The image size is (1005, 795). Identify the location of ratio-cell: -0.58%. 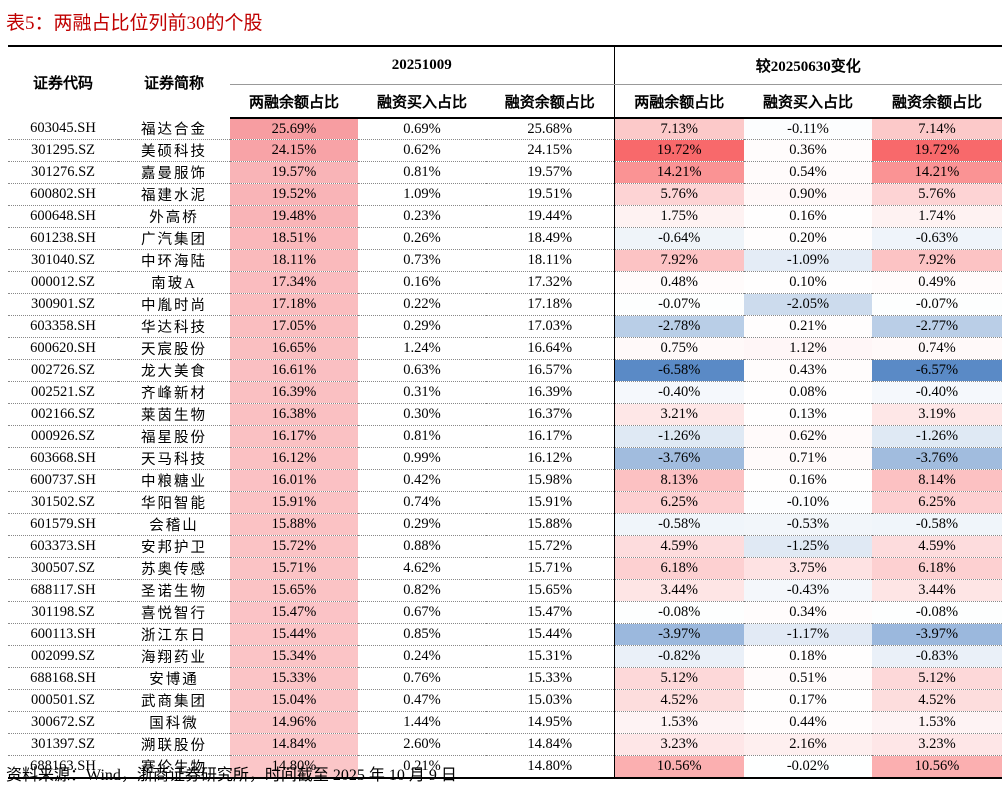
(937, 524).